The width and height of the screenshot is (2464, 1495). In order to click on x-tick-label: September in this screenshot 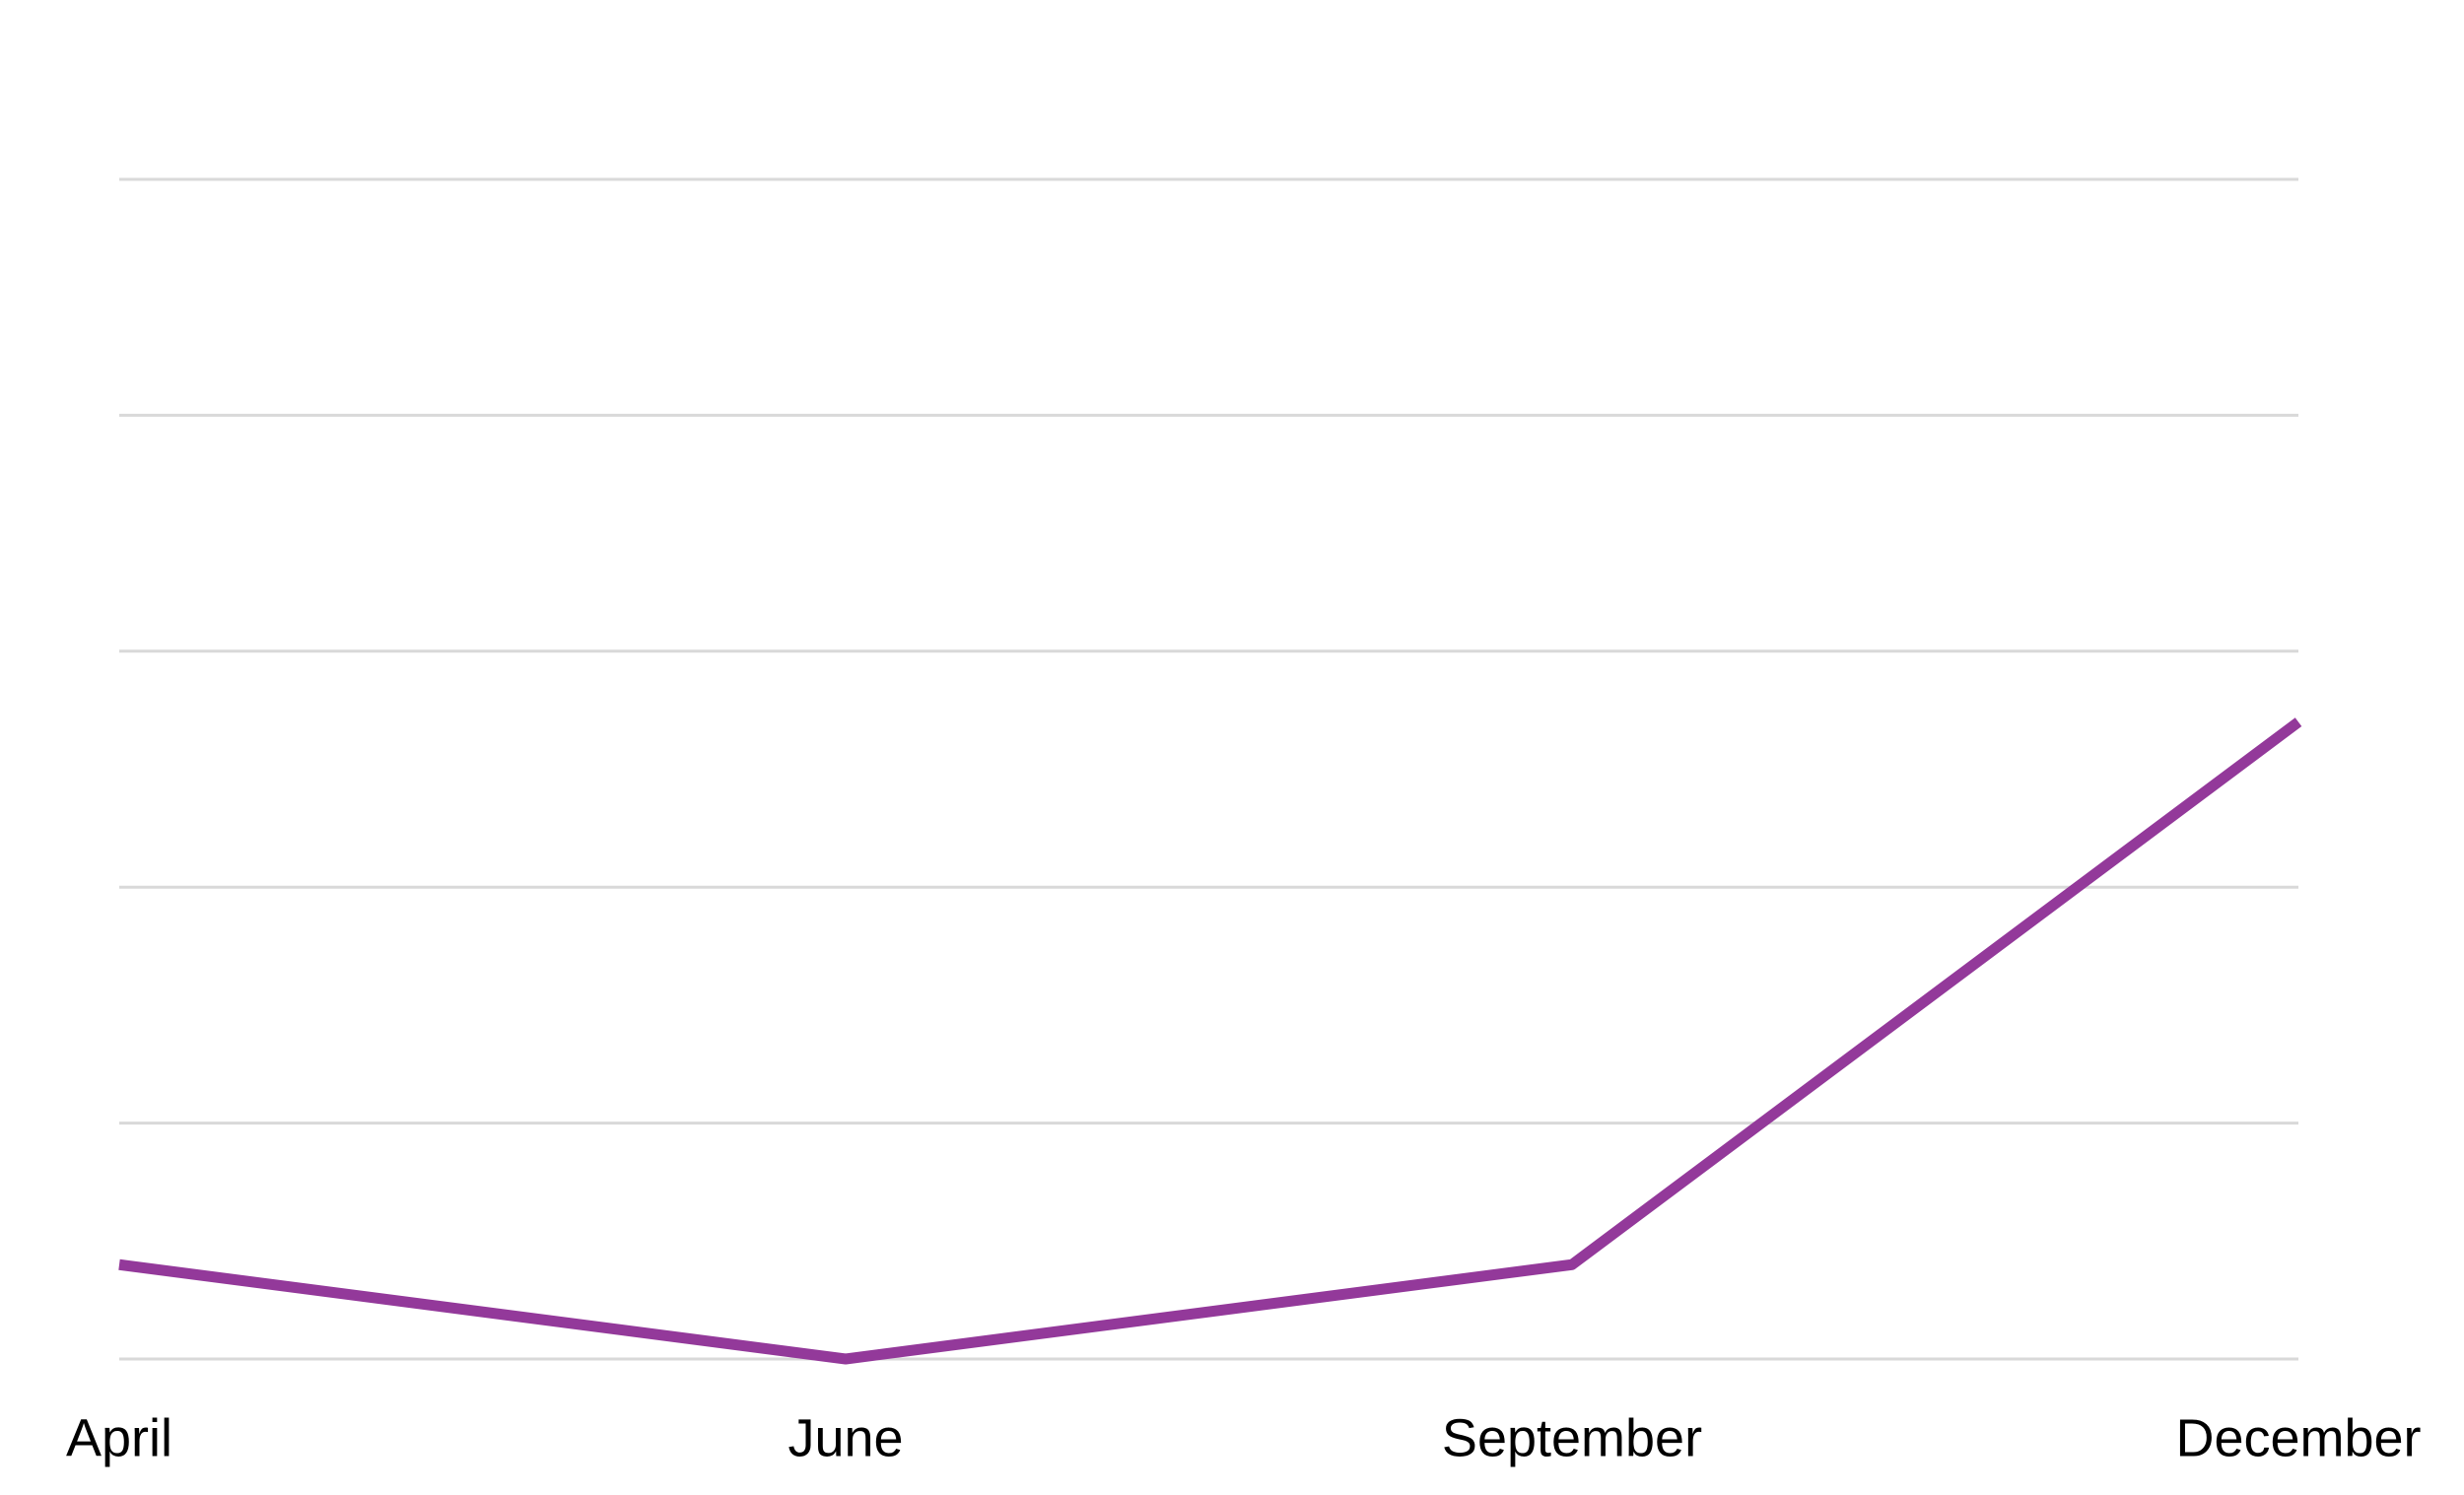, I will do `click(1572, 1437)`.